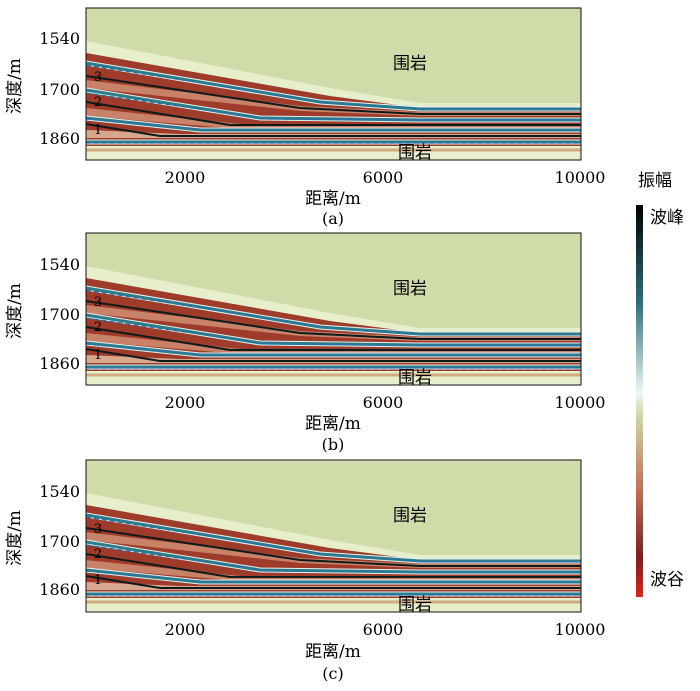 The image size is (700, 691). Describe the element at coordinates (639, 401) in the screenshot. I see `colorbar-scale` at that location.